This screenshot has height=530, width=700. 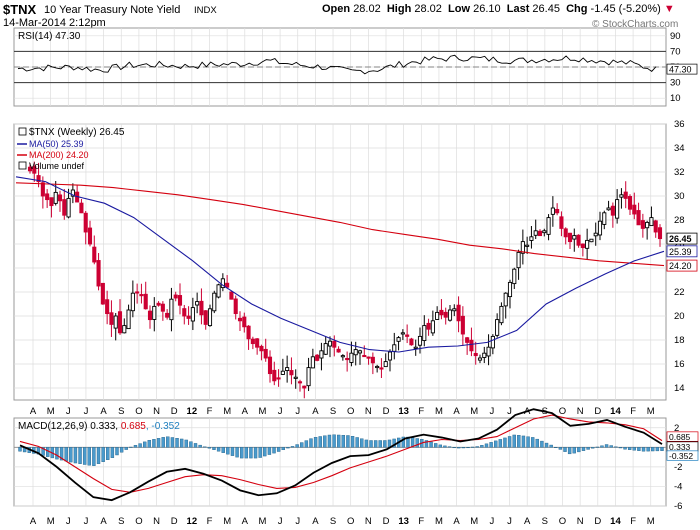 I want to click on macd-value-label: 0.685, so click(x=680, y=437).